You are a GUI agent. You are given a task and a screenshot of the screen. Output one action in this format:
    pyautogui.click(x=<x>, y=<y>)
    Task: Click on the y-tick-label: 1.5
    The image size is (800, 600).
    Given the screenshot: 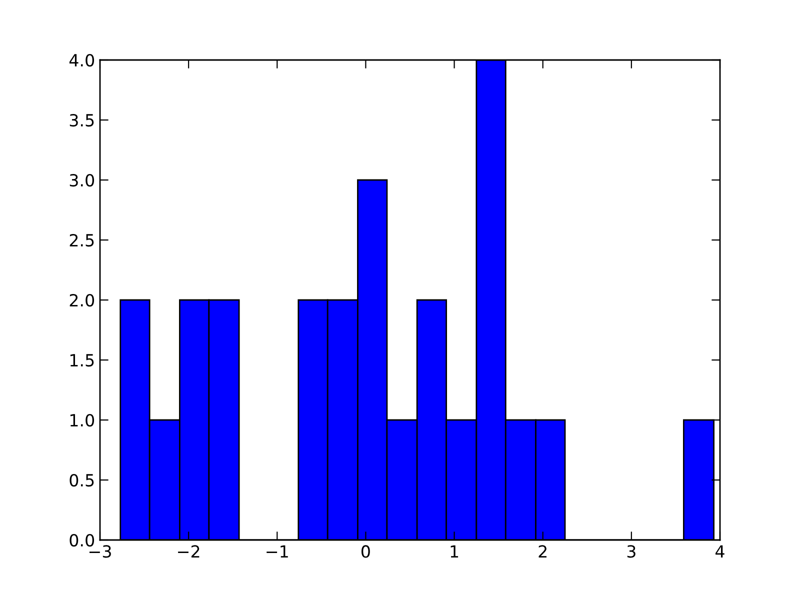 What is the action you would take?
    pyautogui.click(x=82, y=360)
    